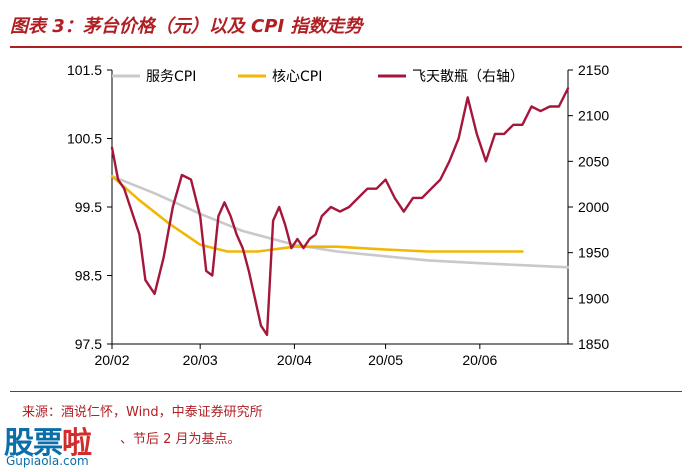  What do you see at coordinates (88, 344) in the screenshot?
I see `left-tick-label: 97.5` at bounding box center [88, 344].